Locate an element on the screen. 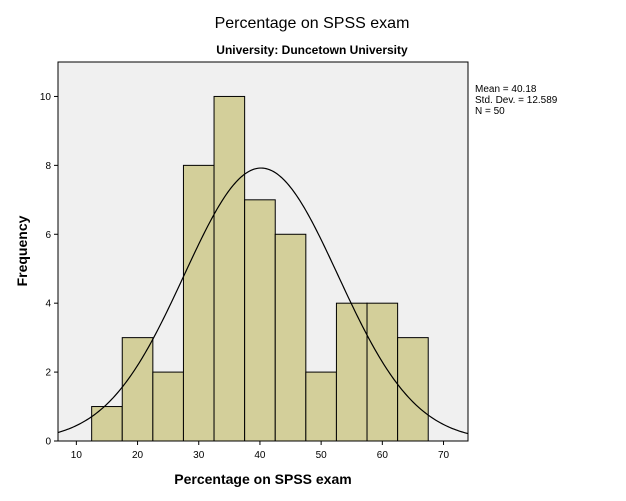 The width and height of the screenshot is (626, 501). y-tick-label-8: 8 is located at coordinates (48, 166).